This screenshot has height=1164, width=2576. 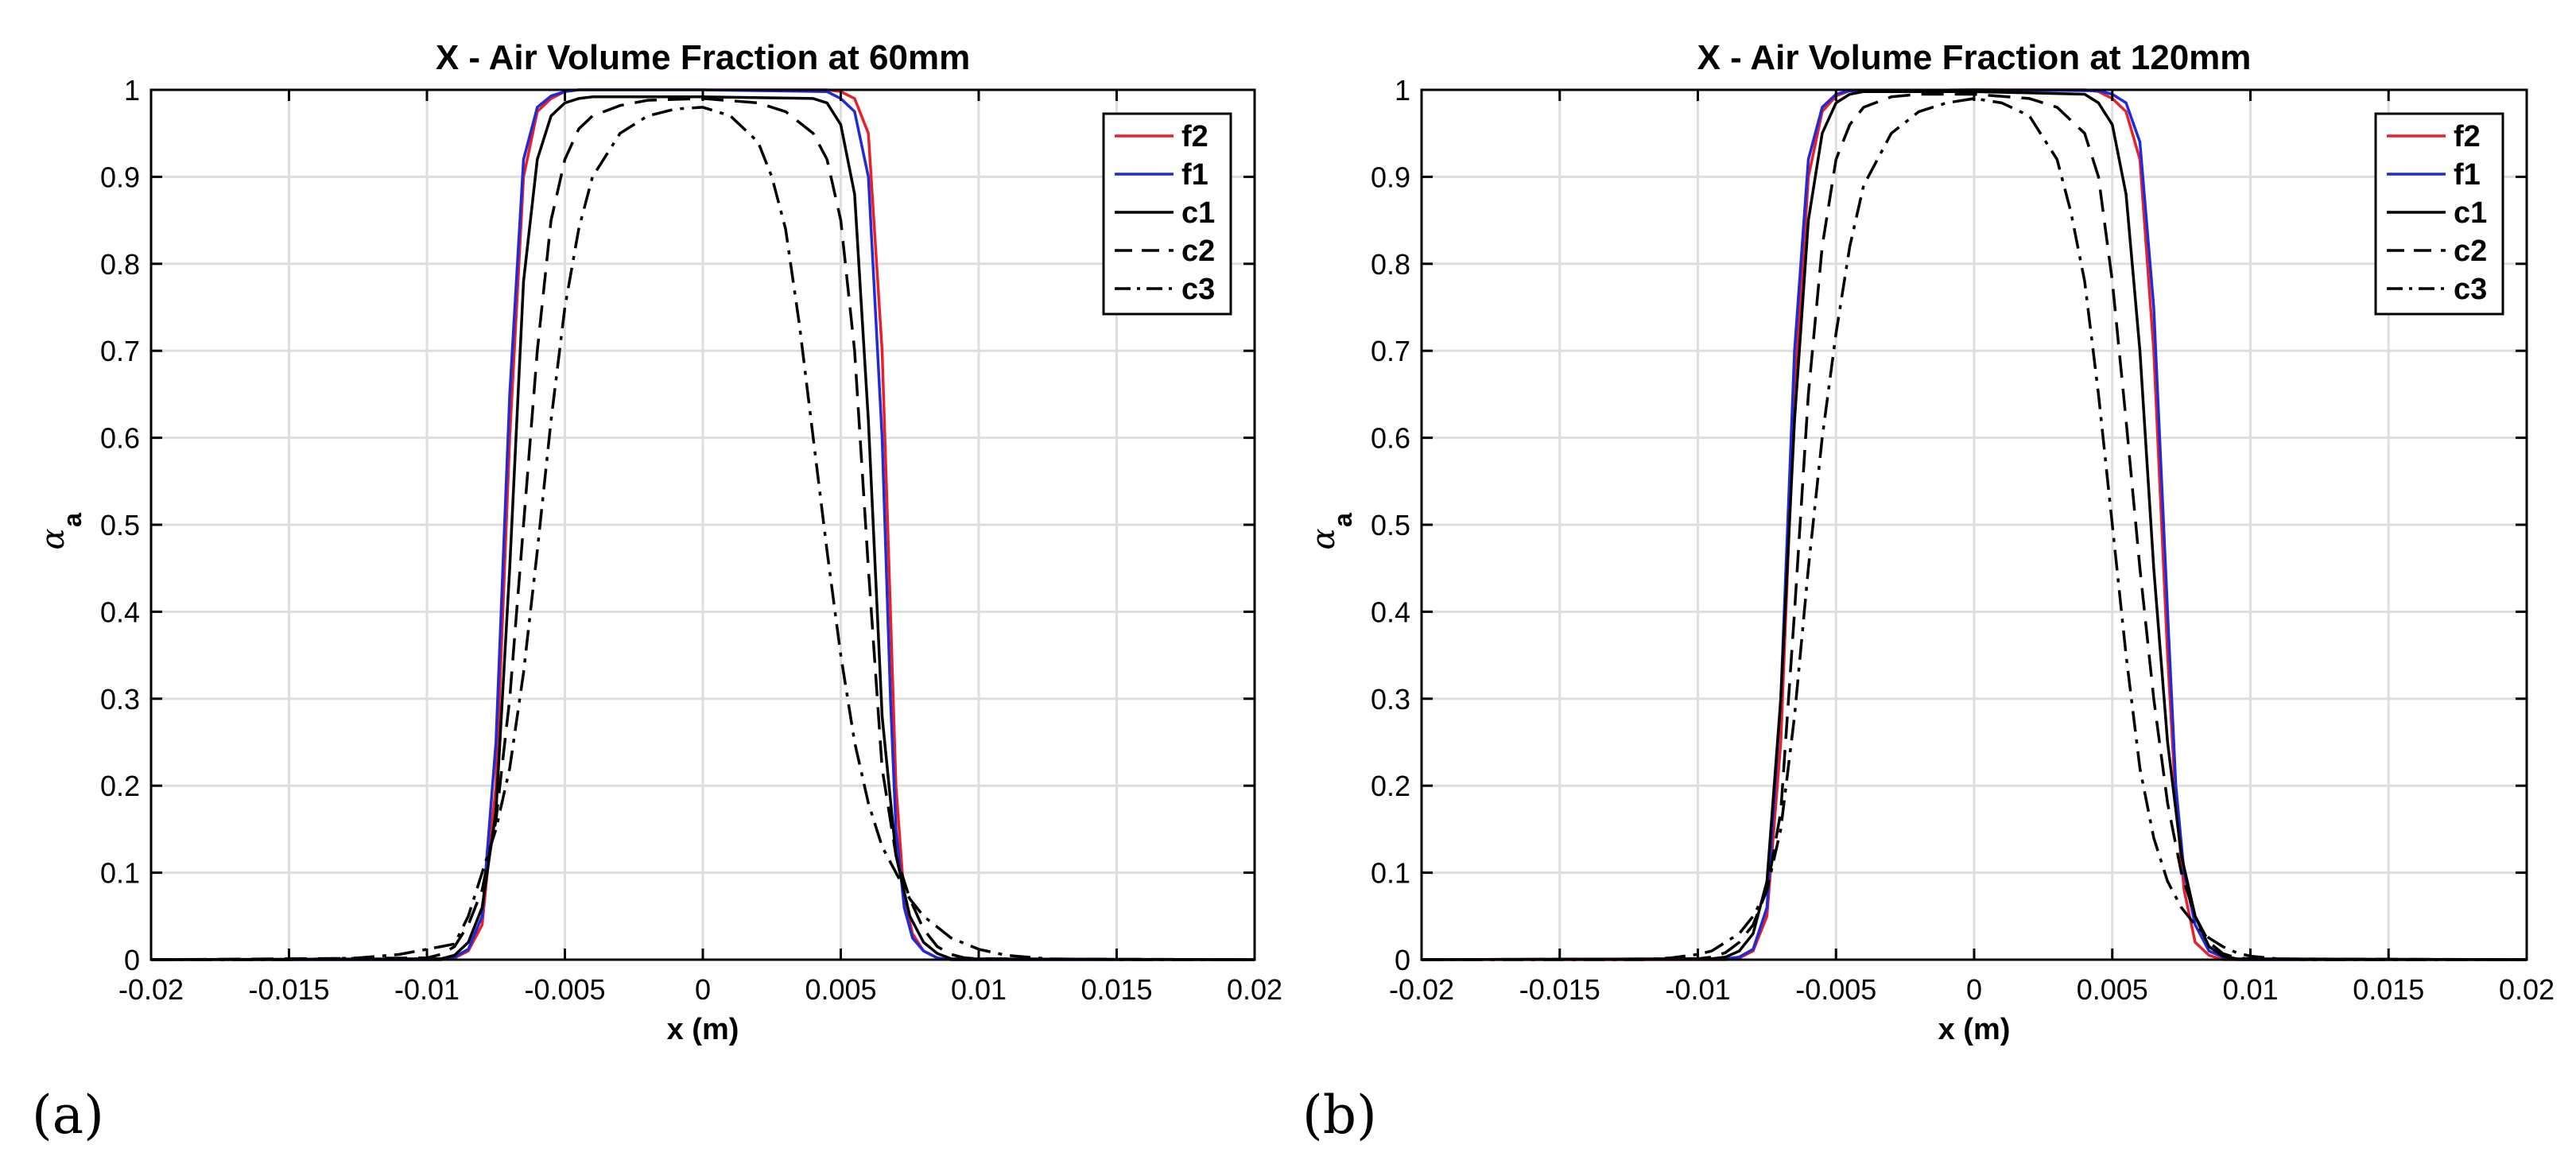 What do you see at coordinates (1390, 786) in the screenshot?
I see `chart-2-y-tick-label: 0.2` at bounding box center [1390, 786].